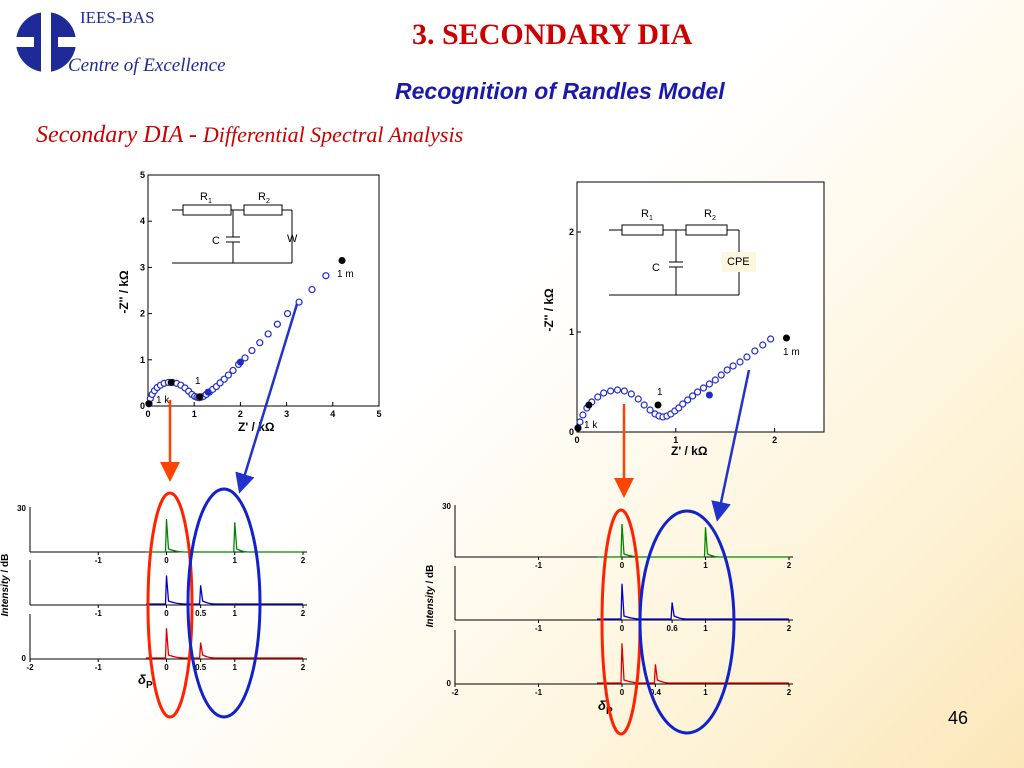  Describe the element at coordinates (552, 34) in the screenshot. I see `slide-title: 3. SECONDARY DIA` at that location.